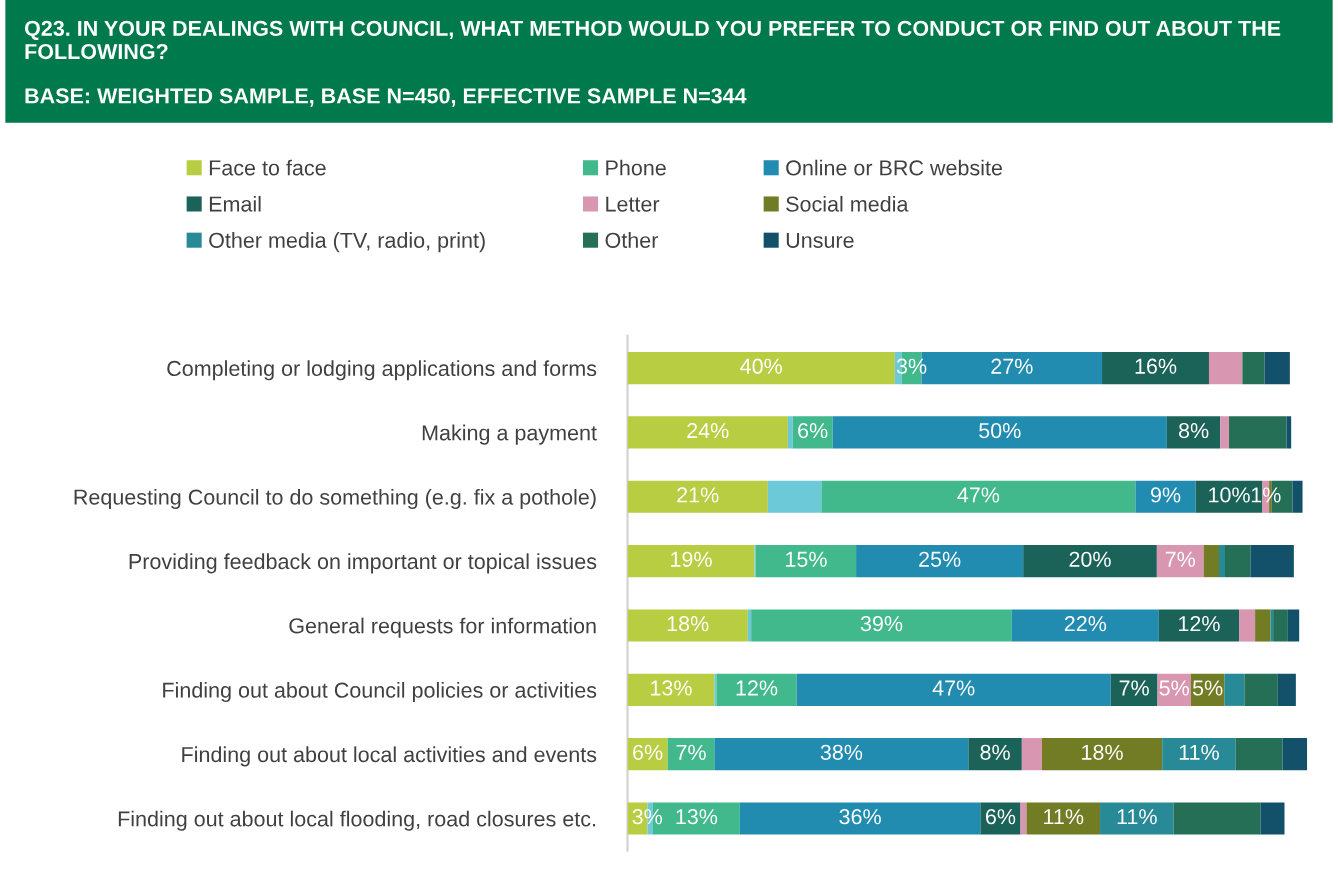 The image size is (1338, 877). What do you see at coordinates (389, 756) in the screenshot?
I see `y-tick-label: Finding out about local activities and events` at bounding box center [389, 756].